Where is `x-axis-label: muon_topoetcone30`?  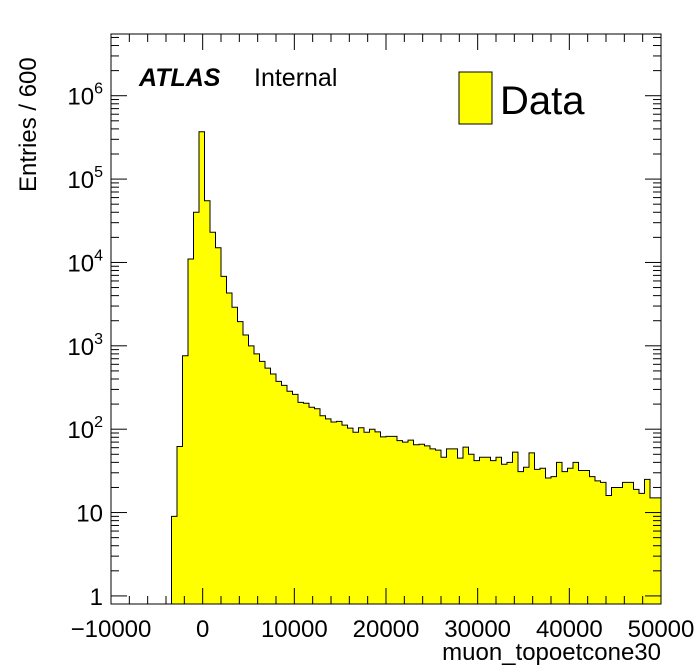
x-axis-label: muon_topoetcone30 is located at coordinates (551, 652).